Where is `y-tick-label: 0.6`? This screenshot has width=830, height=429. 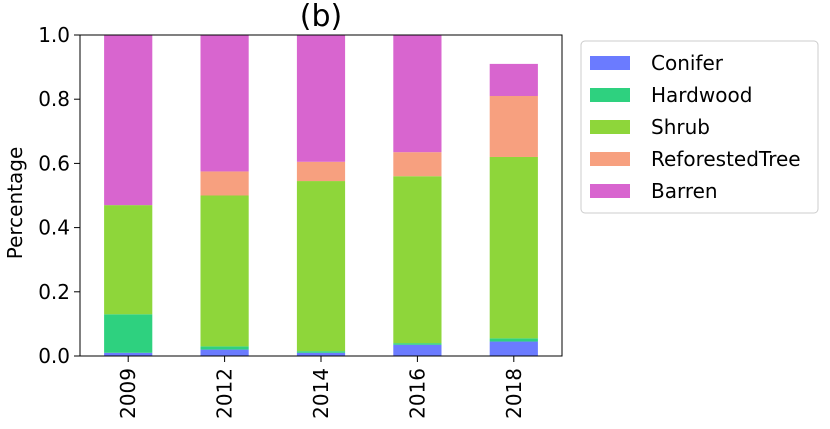 y-tick-label: 0.6 is located at coordinates (54, 163).